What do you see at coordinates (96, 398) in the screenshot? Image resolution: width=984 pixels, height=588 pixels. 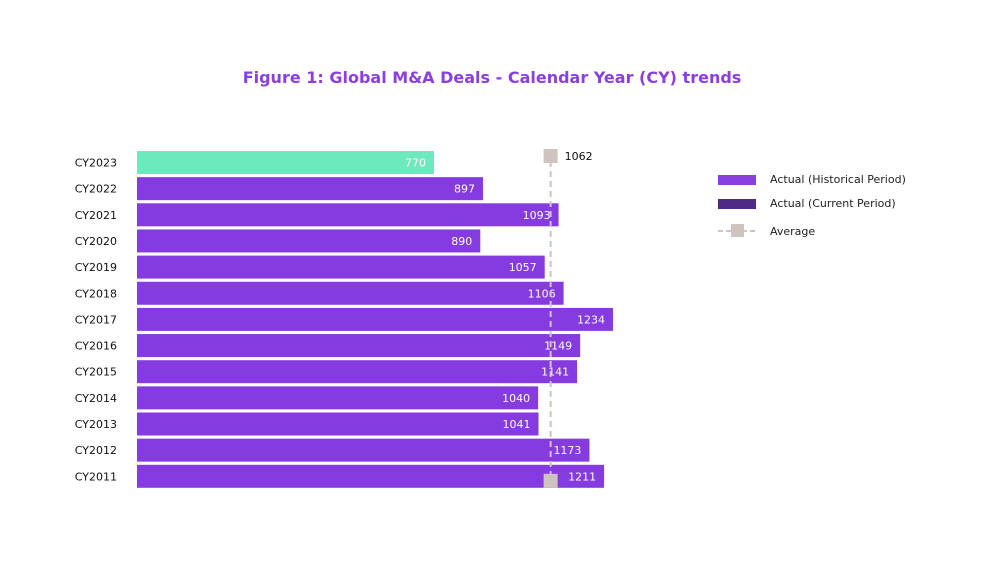 I see `category-label: CY2014` at bounding box center [96, 398].